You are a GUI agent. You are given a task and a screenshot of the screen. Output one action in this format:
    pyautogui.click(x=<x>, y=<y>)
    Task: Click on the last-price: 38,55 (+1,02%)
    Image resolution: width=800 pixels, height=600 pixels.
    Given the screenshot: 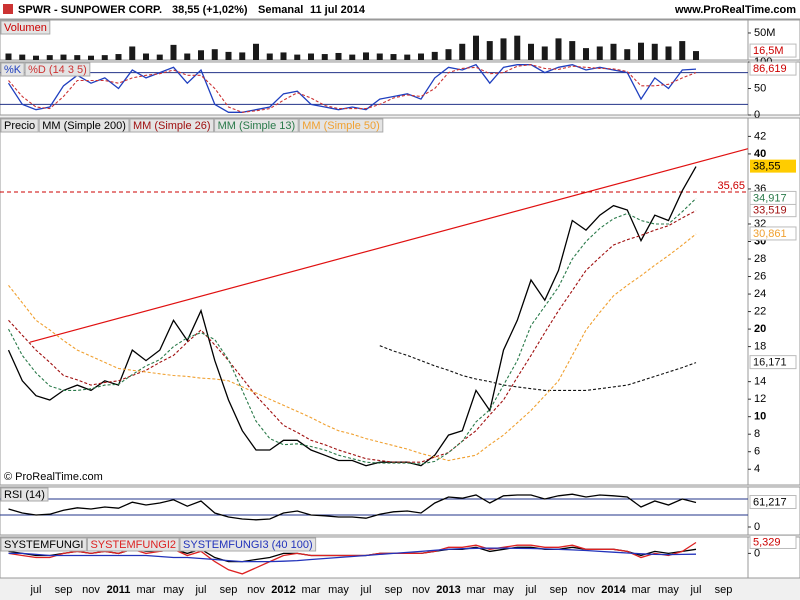 What is the action you would take?
    pyautogui.click(x=210, y=10)
    